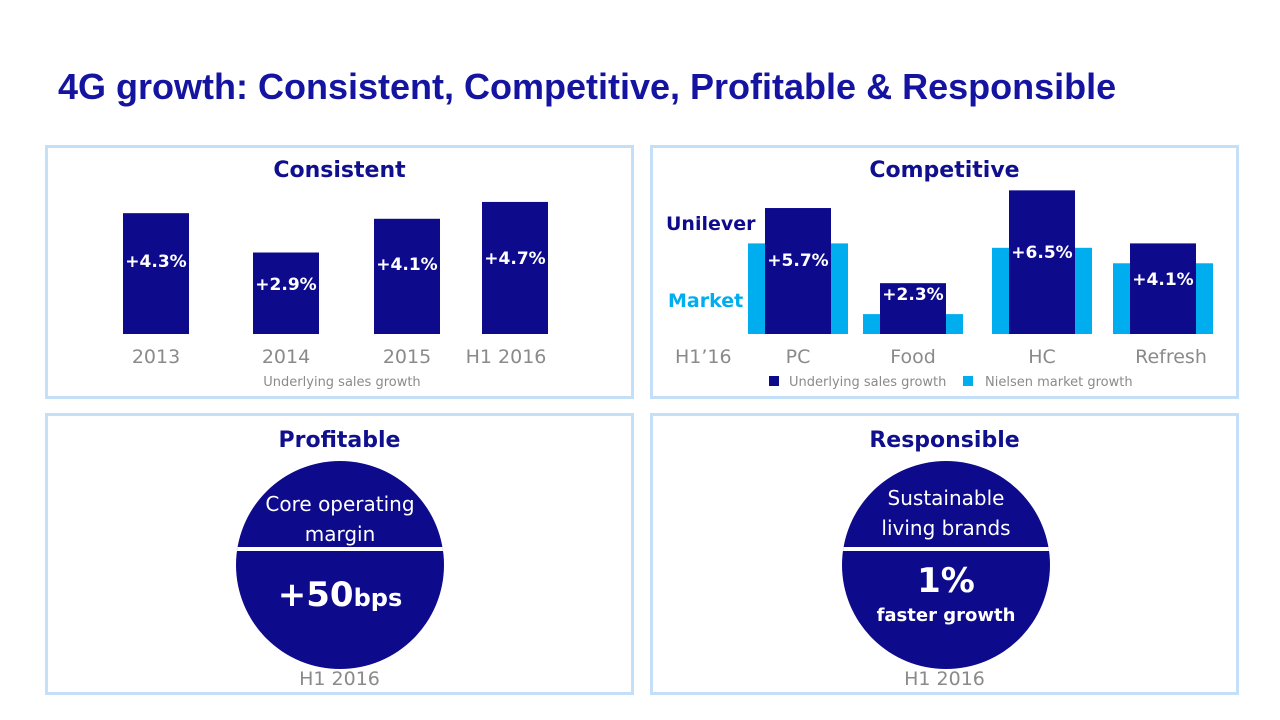  What do you see at coordinates (340, 595) in the screenshot?
I see `margin-value: +50bps` at bounding box center [340, 595].